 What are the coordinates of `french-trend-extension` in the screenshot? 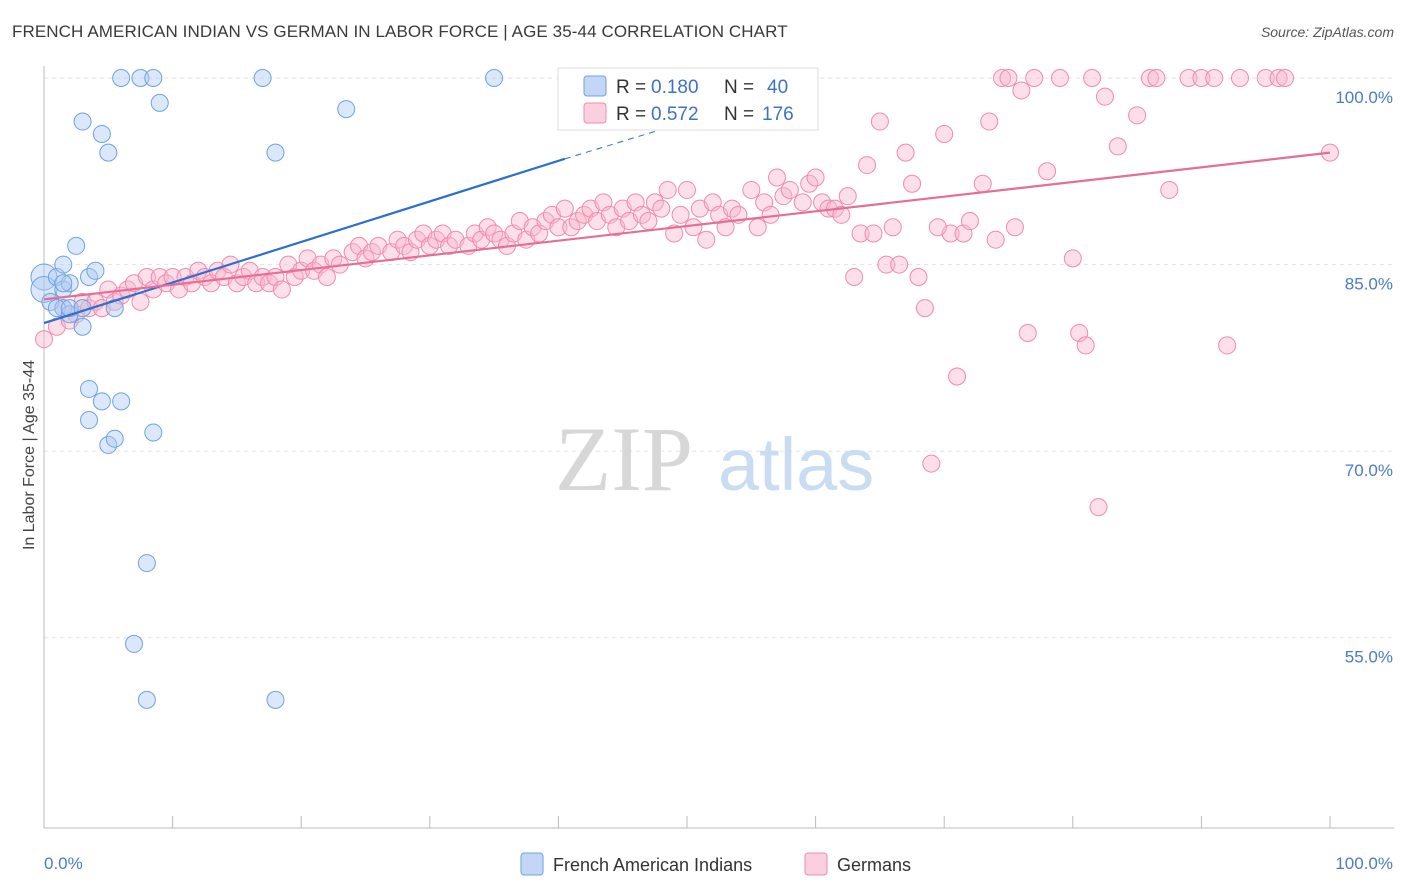 It's located at (632, 138).